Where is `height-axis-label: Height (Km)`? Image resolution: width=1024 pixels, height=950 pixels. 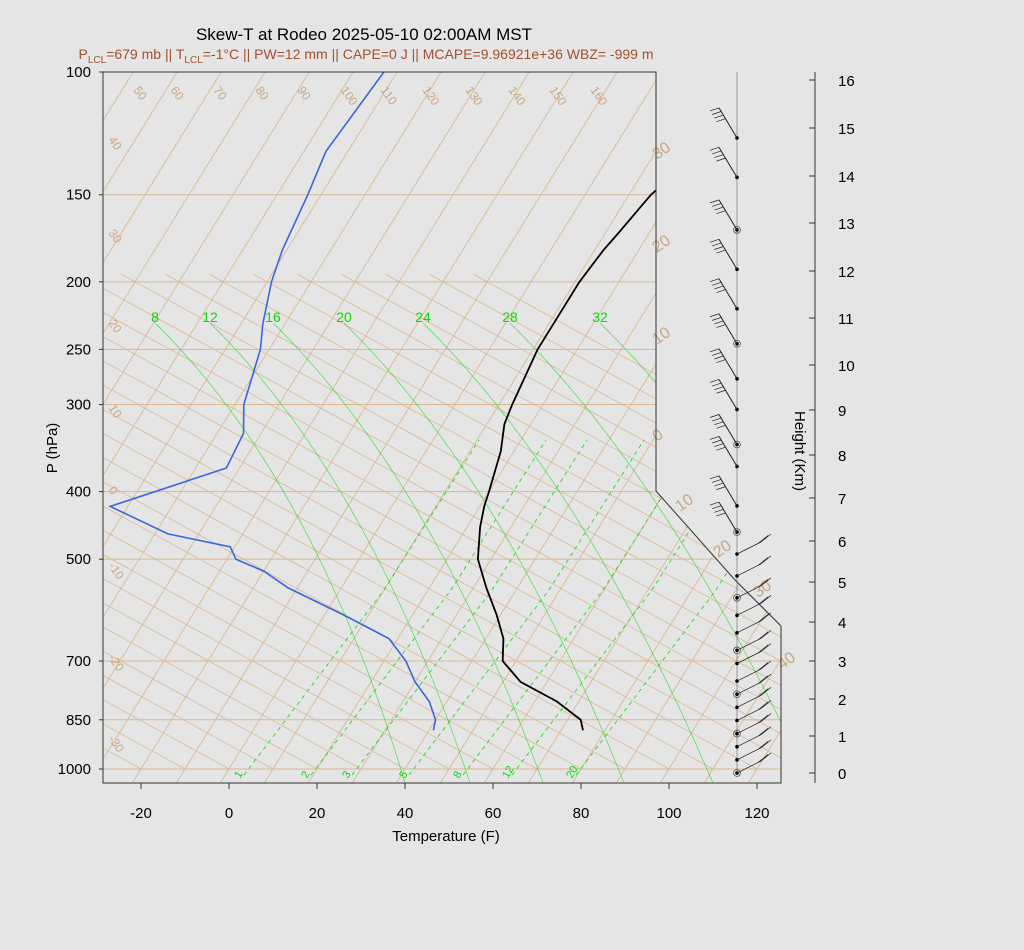 height-axis-label: Height (Km) is located at coordinates (799, 451).